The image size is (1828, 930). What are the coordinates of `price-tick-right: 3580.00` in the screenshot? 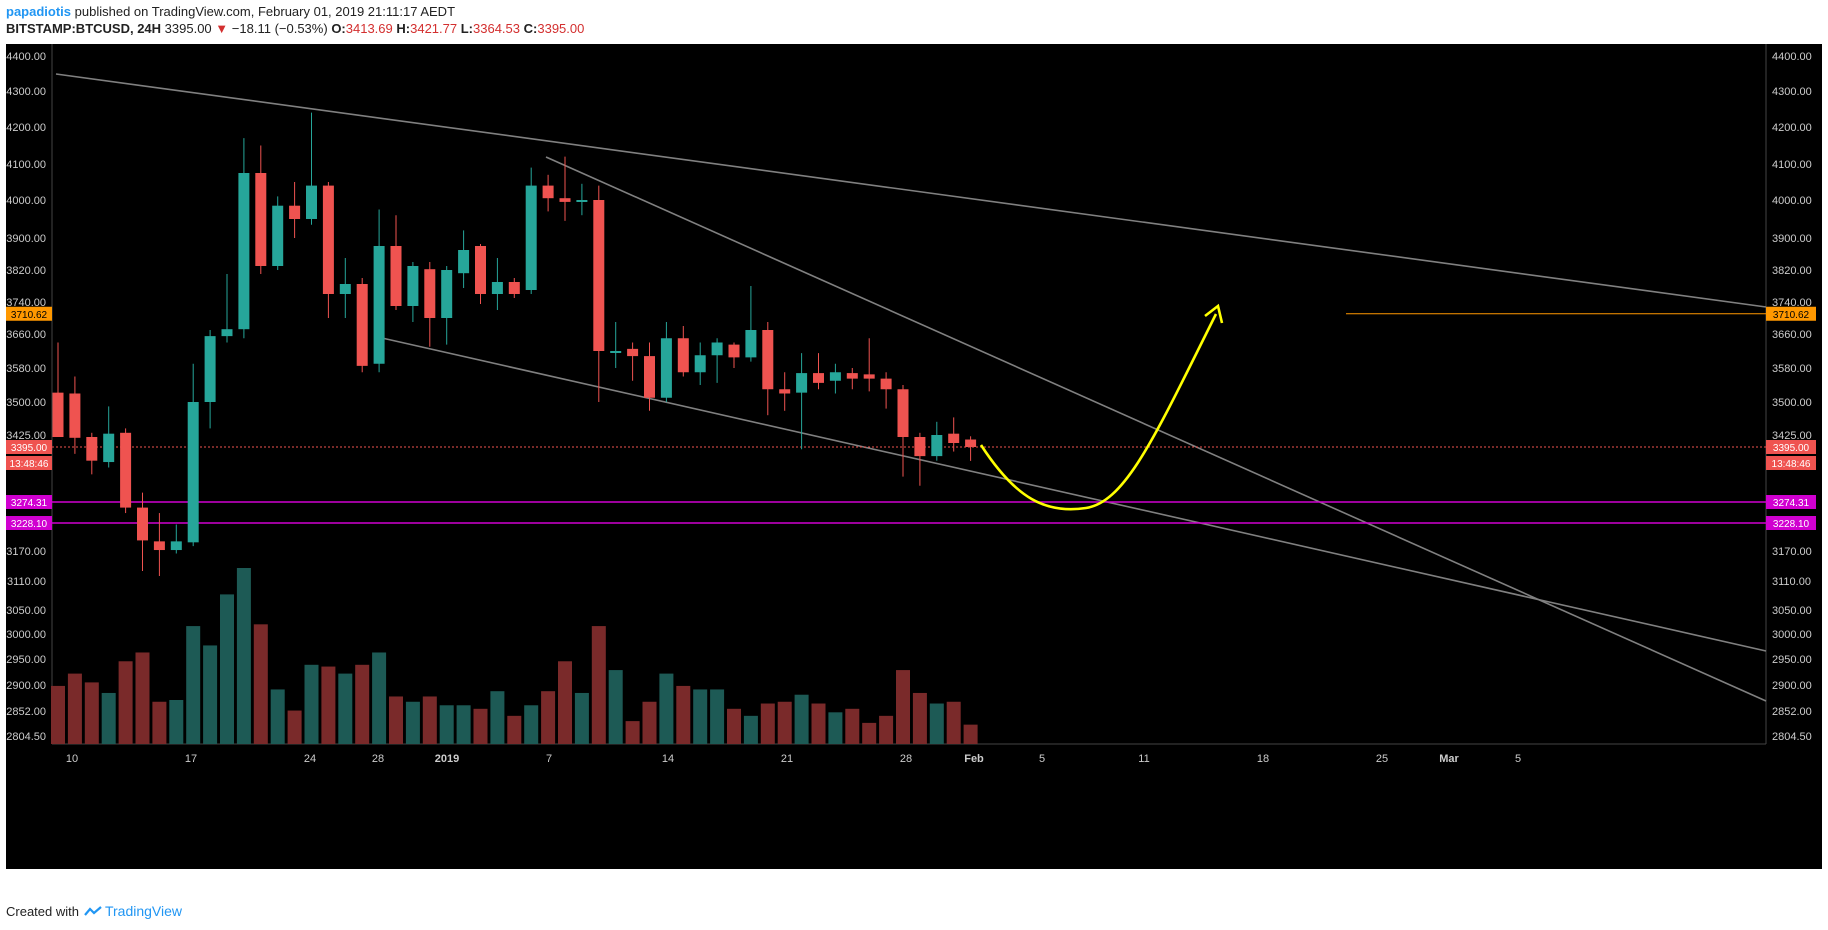 It's located at (1792, 369).